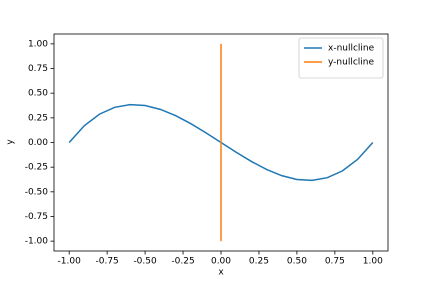 The height and width of the screenshot is (282, 430). I want to click on y-axis-label: y, so click(11, 142).